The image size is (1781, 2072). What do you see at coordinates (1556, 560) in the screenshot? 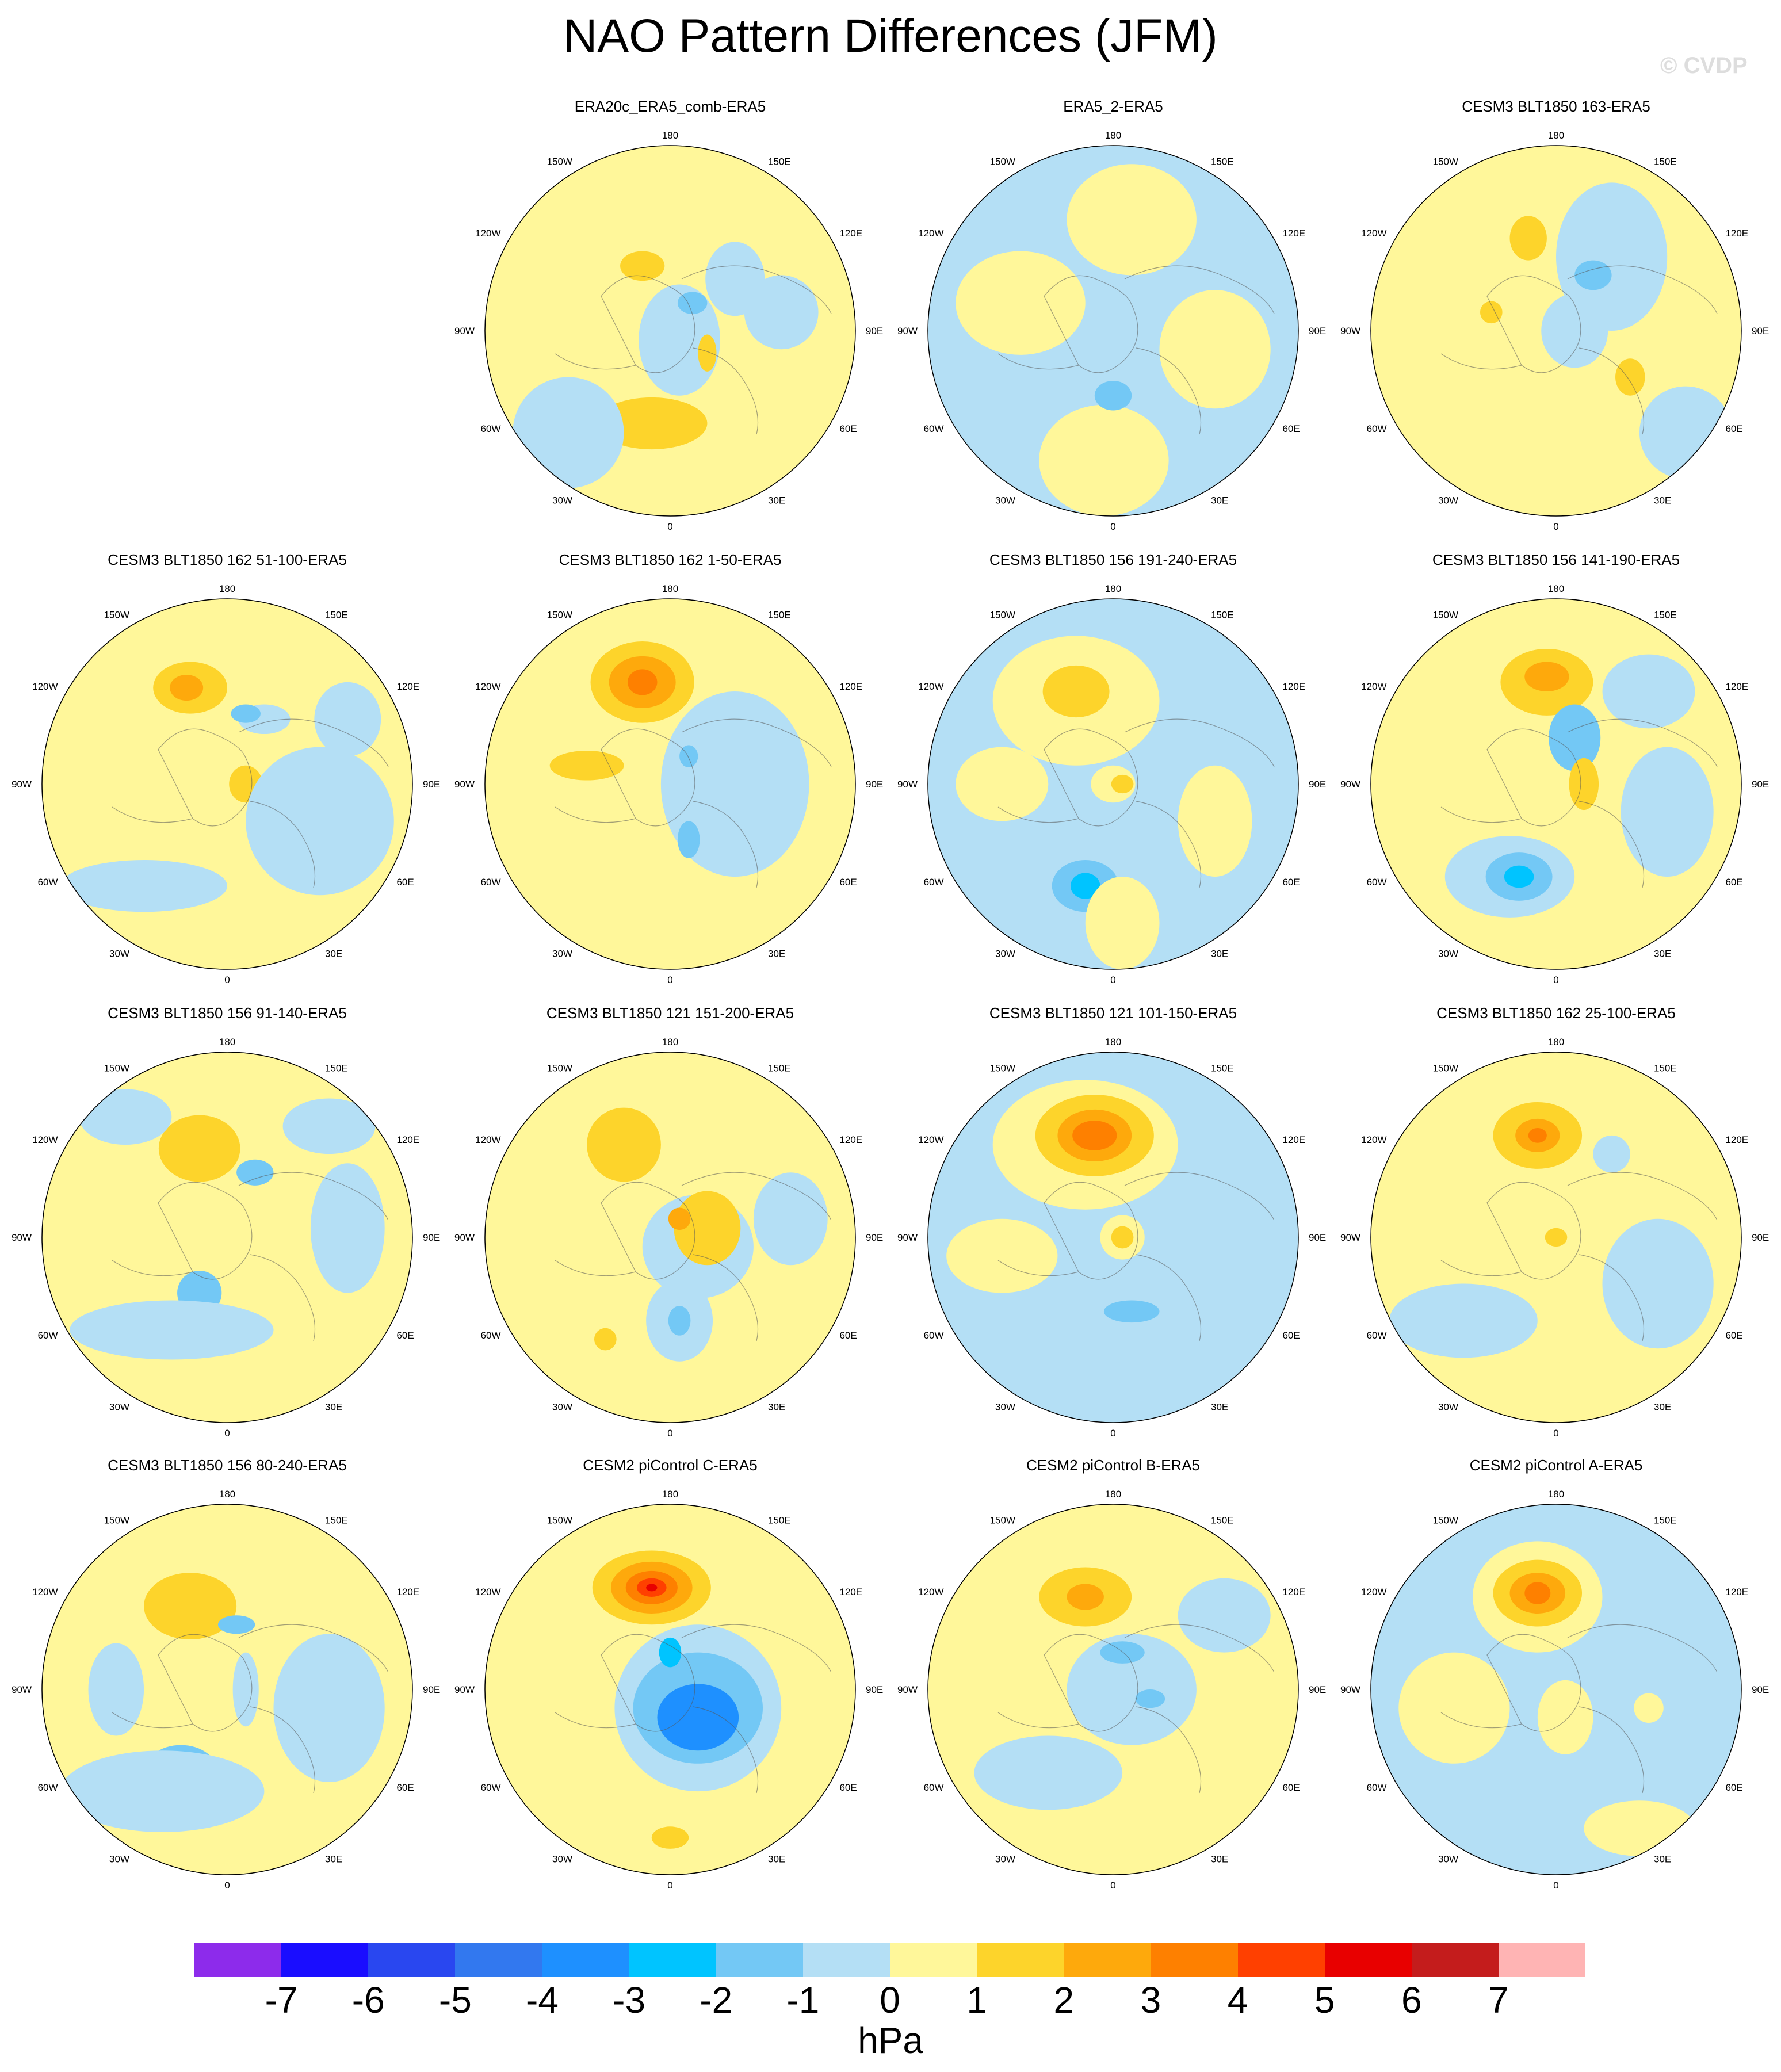
I see `panel-title: CESM3 BLT1850 156 141-190-ERA5` at bounding box center [1556, 560].